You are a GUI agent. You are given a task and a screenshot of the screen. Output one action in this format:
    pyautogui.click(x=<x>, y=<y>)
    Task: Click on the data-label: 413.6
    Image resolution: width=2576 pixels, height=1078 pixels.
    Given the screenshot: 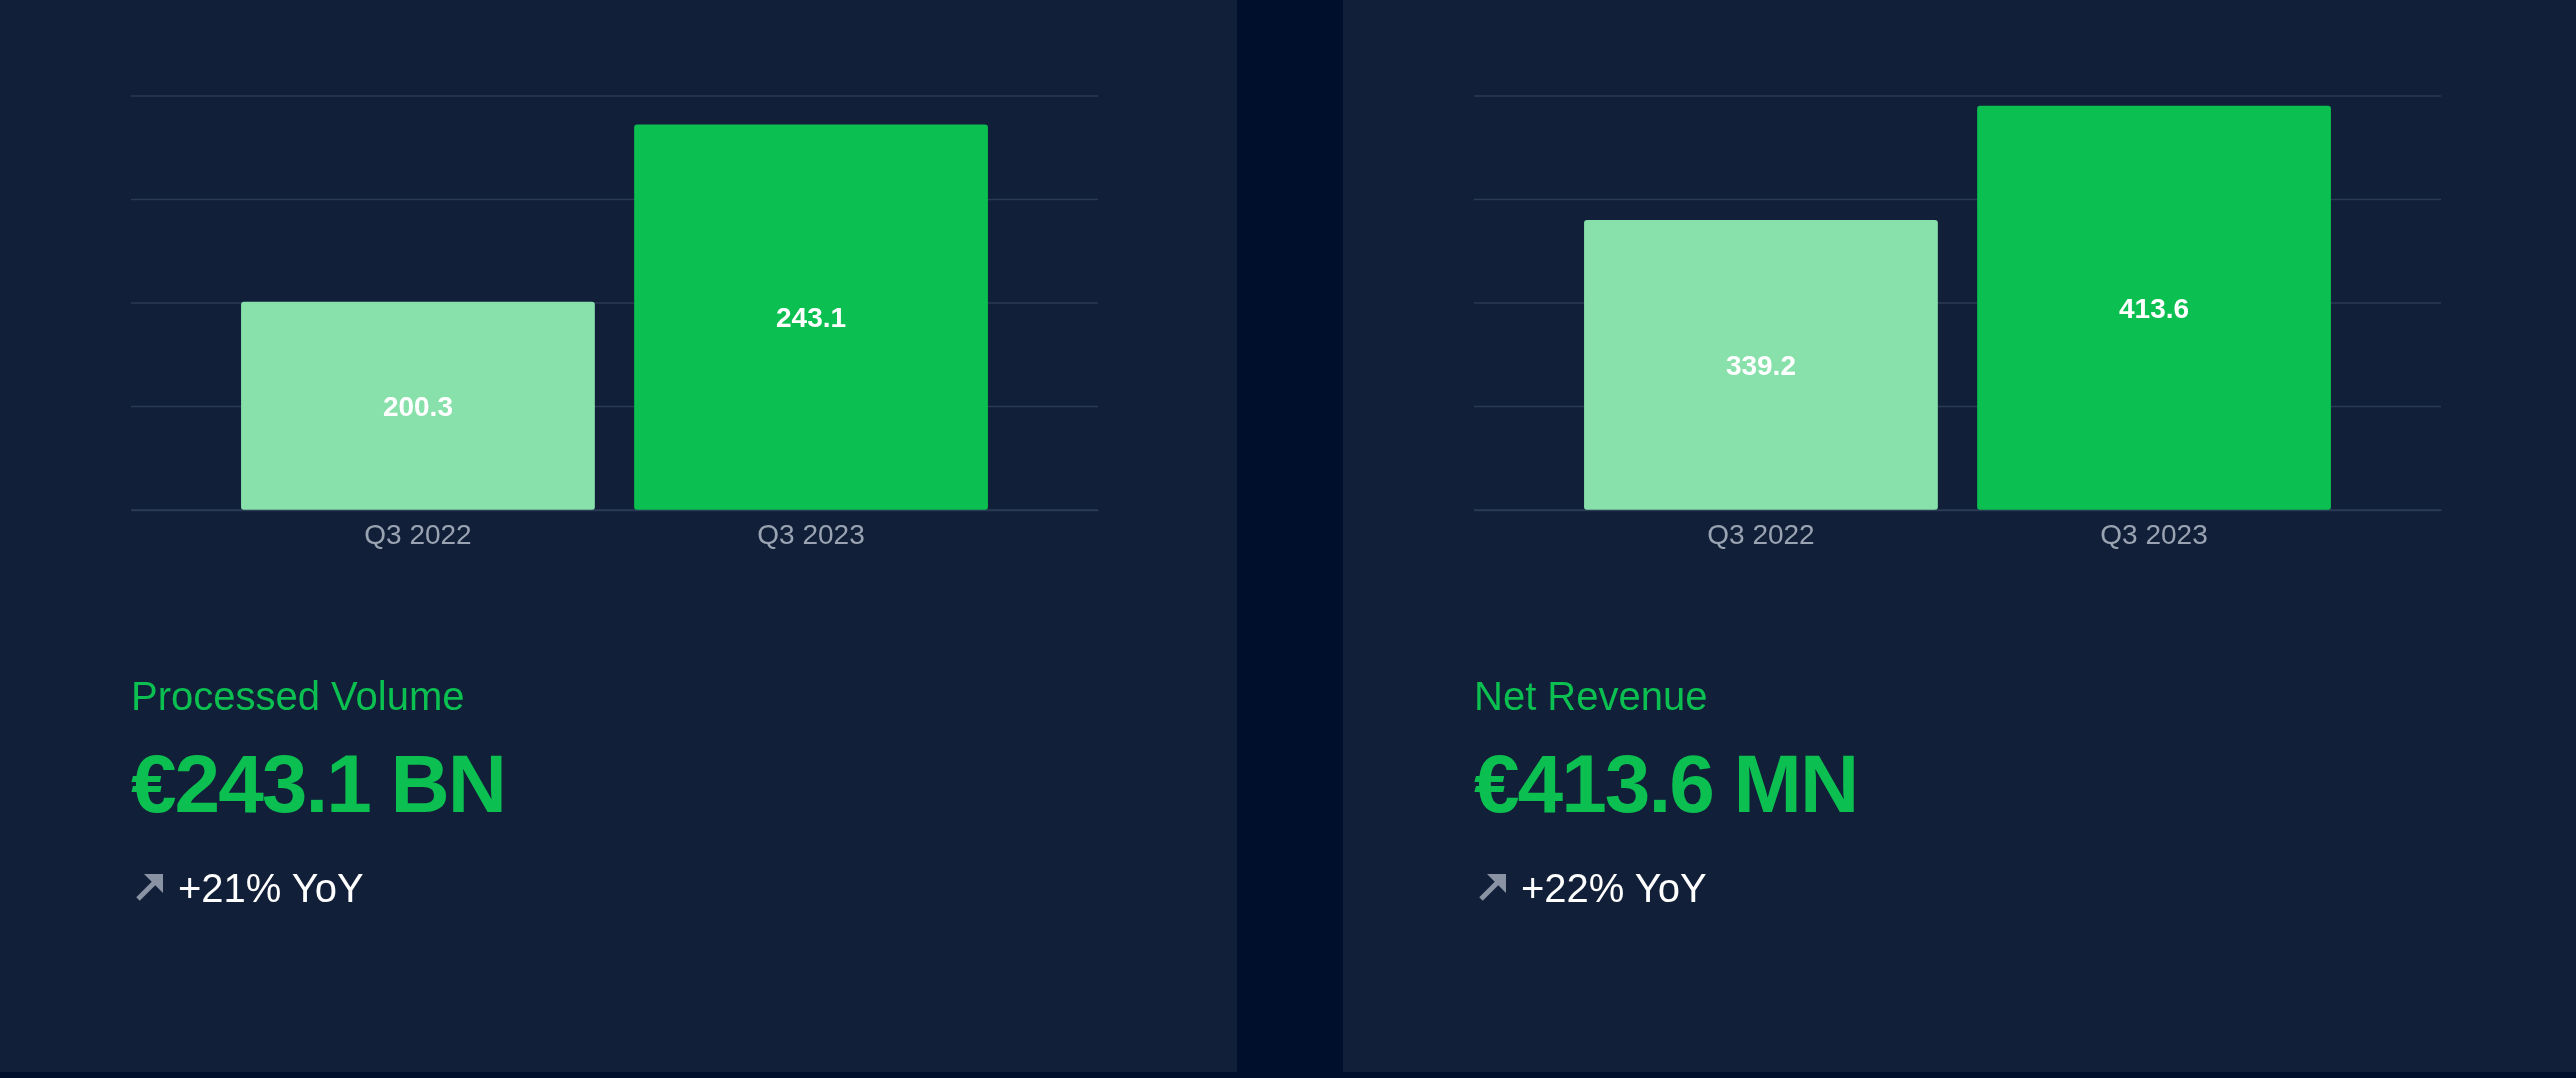 What is the action you would take?
    pyautogui.click(x=2154, y=308)
    